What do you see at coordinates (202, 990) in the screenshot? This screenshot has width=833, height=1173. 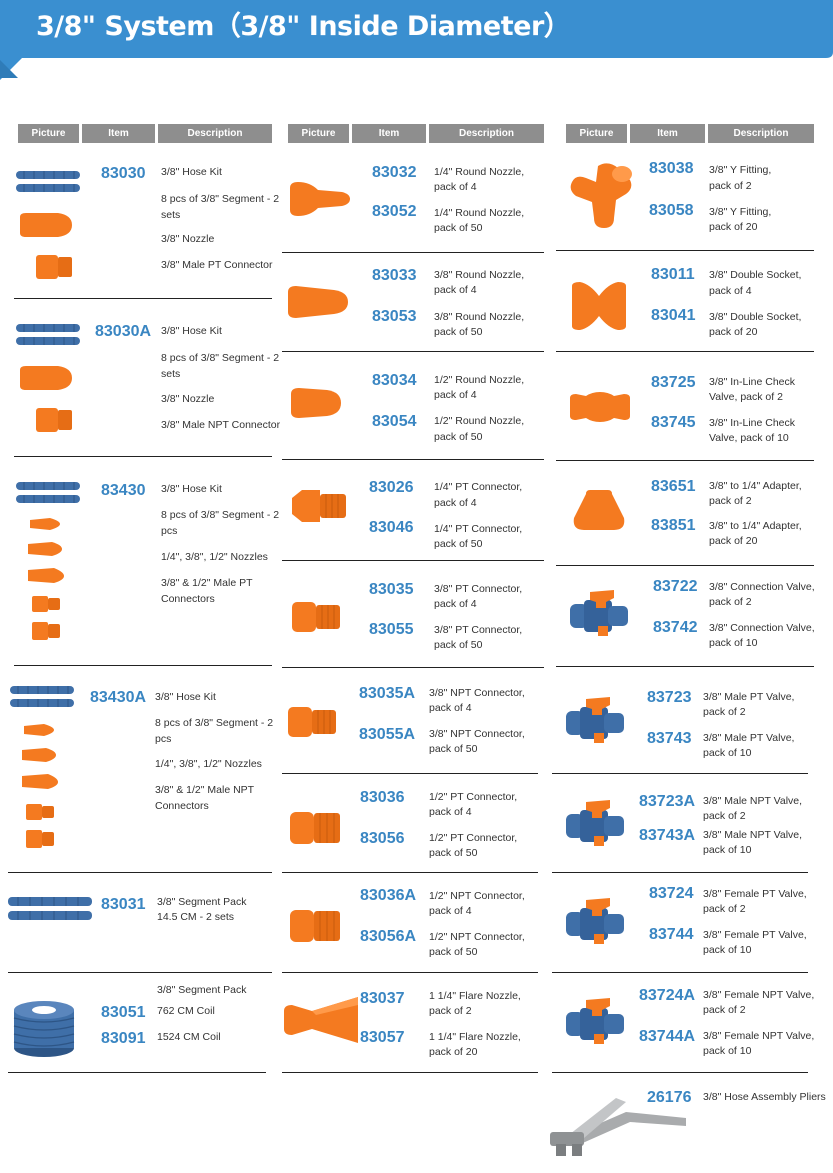 I see `item-group-heading: 3/8" Segment Pack` at bounding box center [202, 990].